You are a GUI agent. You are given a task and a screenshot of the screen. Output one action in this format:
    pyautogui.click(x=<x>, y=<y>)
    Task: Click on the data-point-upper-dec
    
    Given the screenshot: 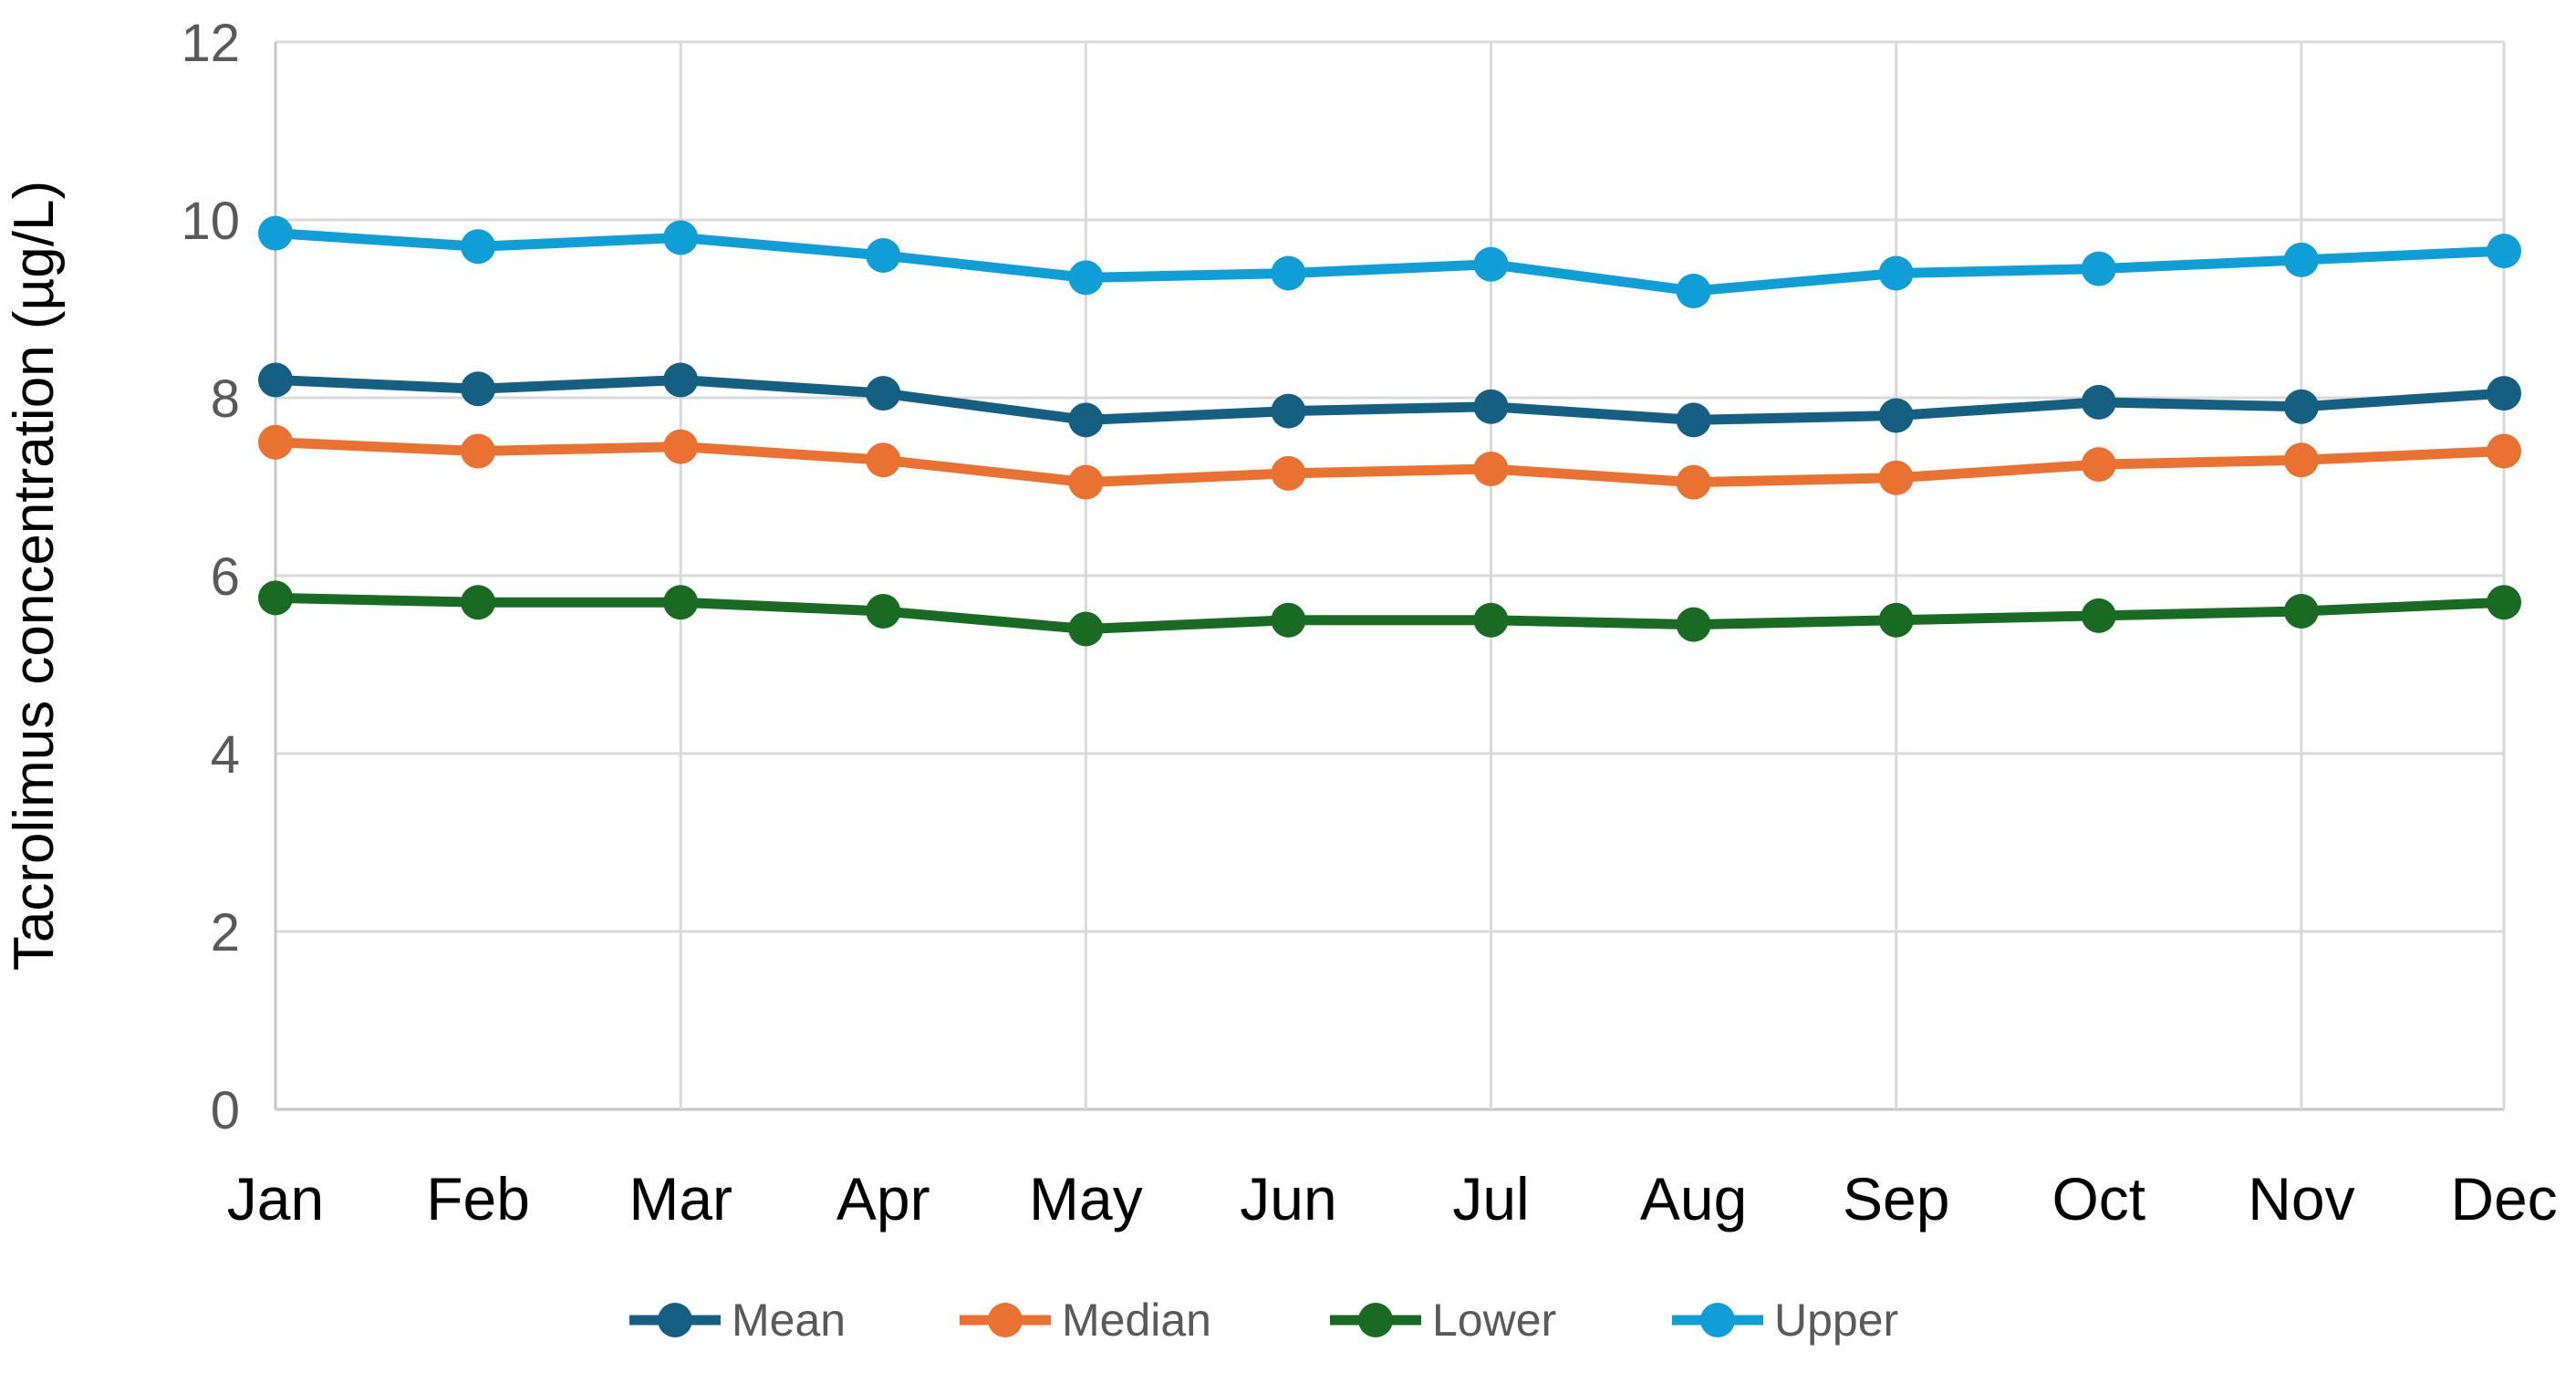 What is the action you would take?
    pyautogui.click(x=2504, y=252)
    